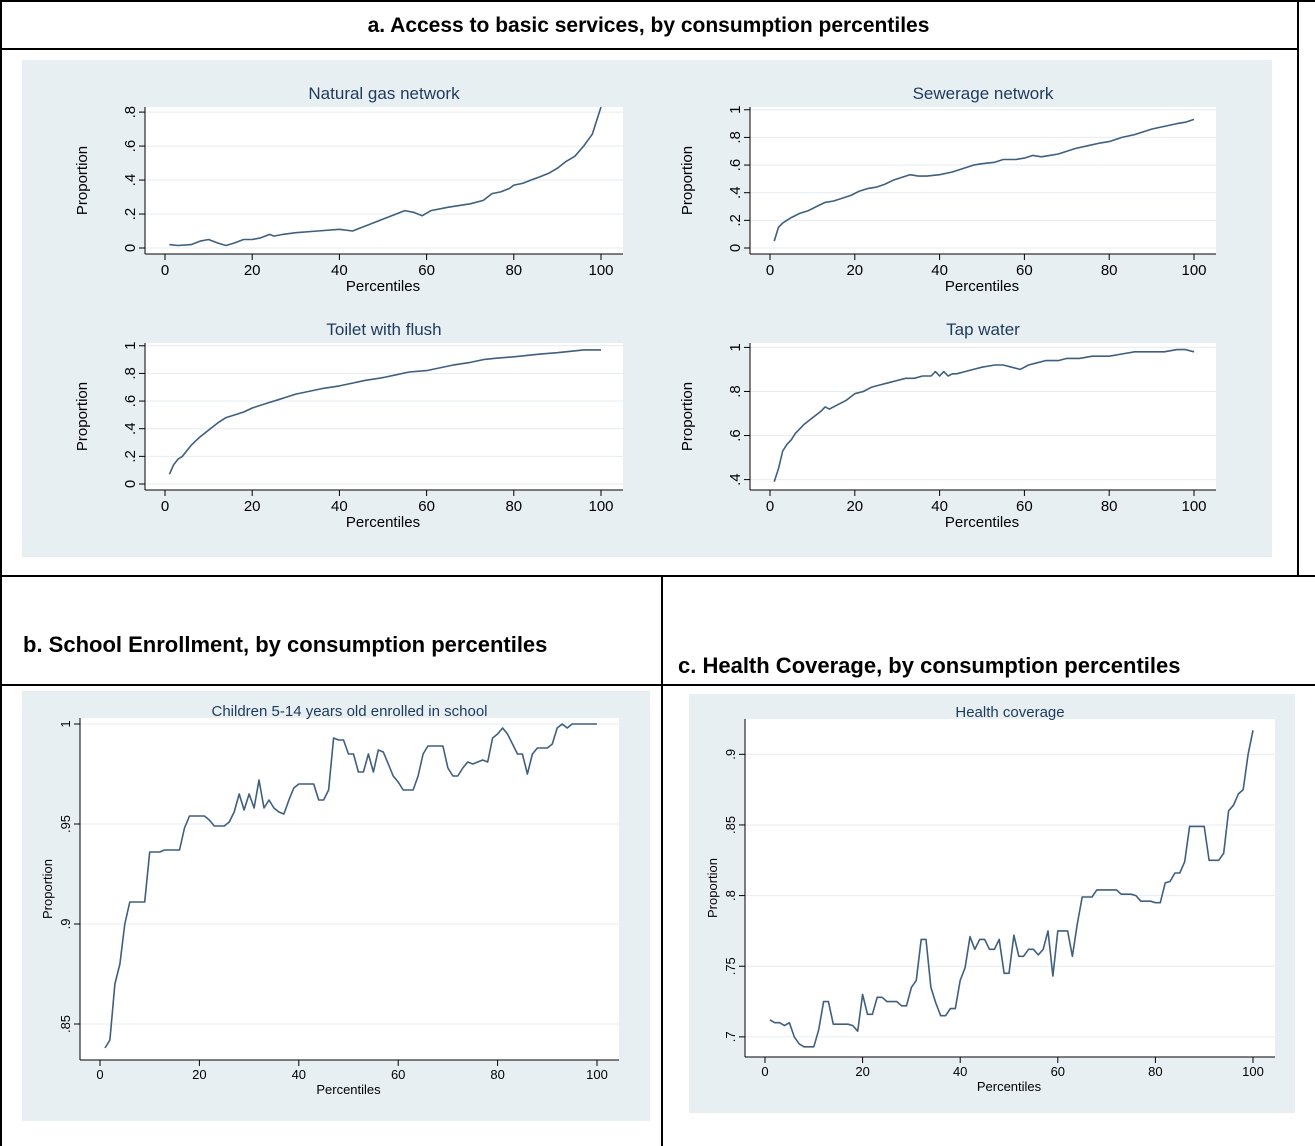 The width and height of the screenshot is (1315, 1146). Describe the element at coordinates (657, 685) in the screenshot. I see `frame-row3-divider` at that location.